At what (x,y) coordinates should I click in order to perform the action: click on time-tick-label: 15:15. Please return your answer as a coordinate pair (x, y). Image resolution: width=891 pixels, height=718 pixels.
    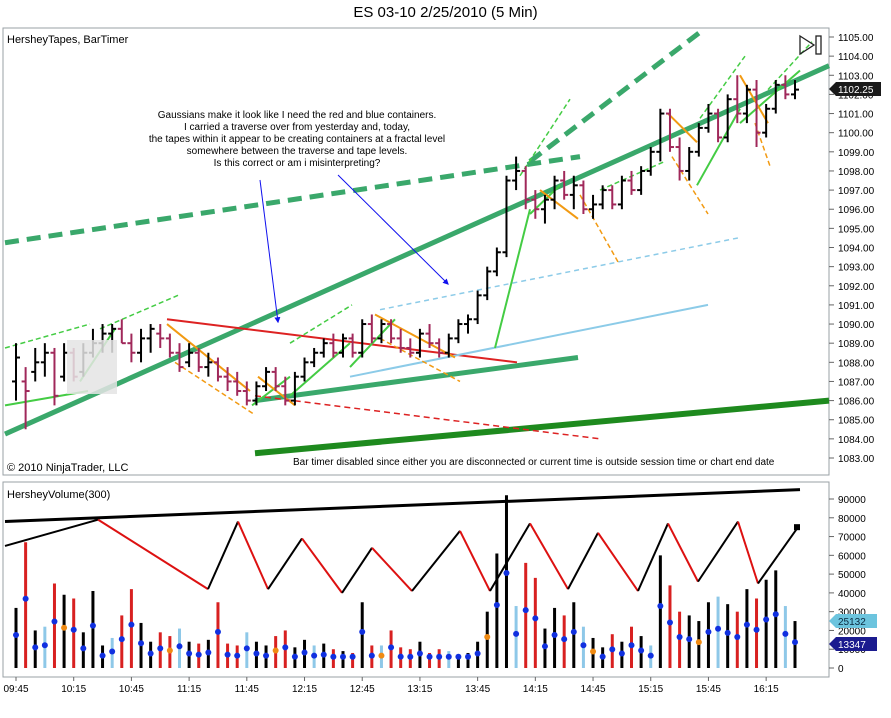
    Looking at the image, I should click on (650, 689).